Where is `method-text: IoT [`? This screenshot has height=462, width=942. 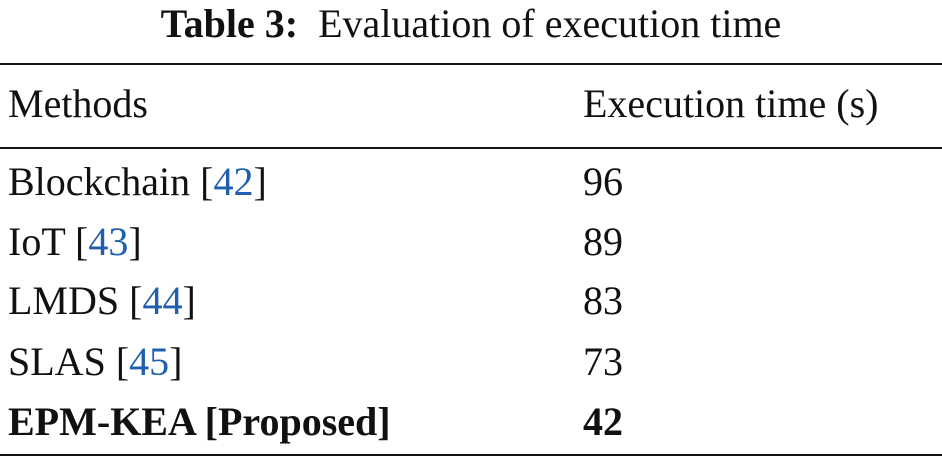 method-text: IoT [ is located at coordinates (48, 241).